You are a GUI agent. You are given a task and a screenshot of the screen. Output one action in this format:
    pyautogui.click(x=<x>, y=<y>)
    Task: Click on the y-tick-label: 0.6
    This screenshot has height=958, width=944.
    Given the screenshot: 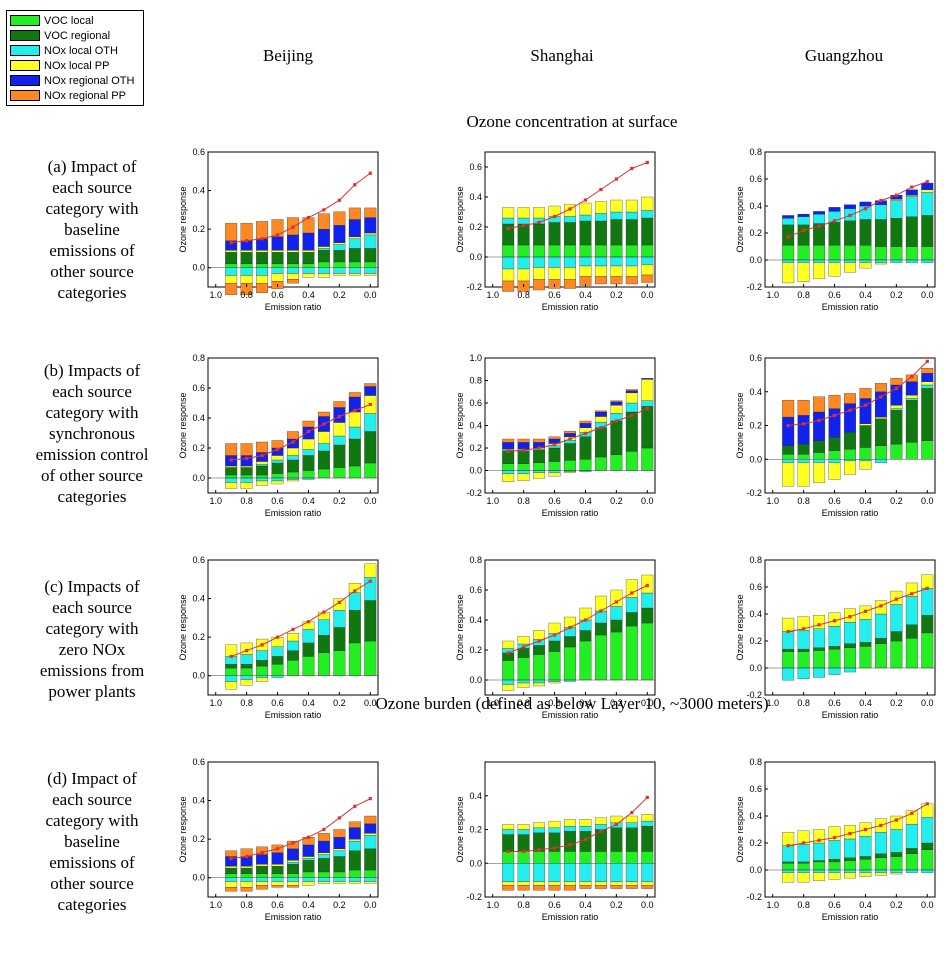 What is the action you would take?
    pyautogui.click(x=198, y=560)
    